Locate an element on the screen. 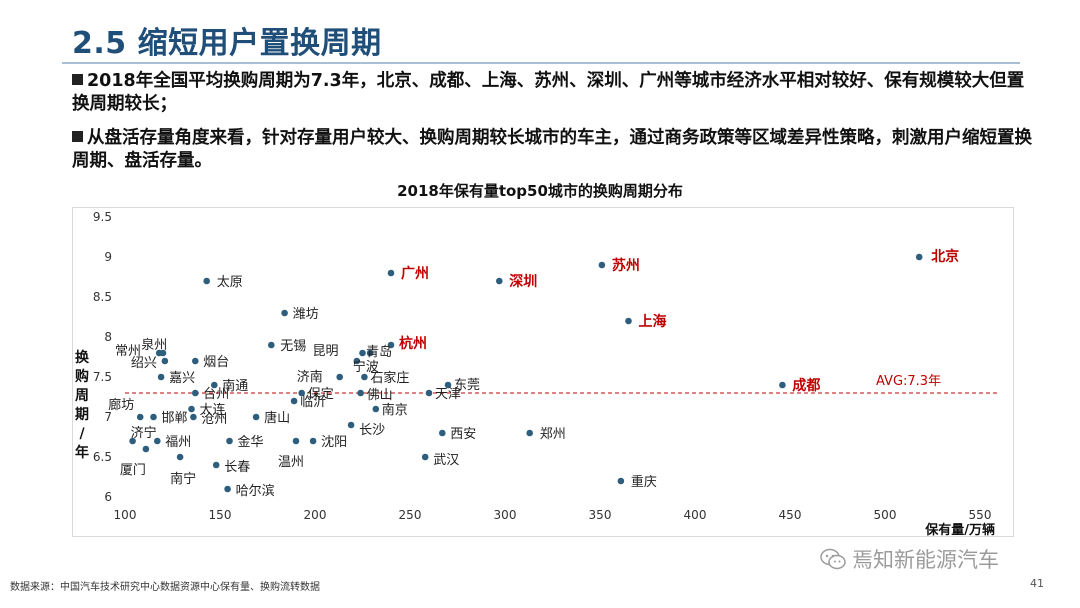 The height and width of the screenshot is (608, 1080). data-point-重庆: 重庆 is located at coordinates (637, 482).